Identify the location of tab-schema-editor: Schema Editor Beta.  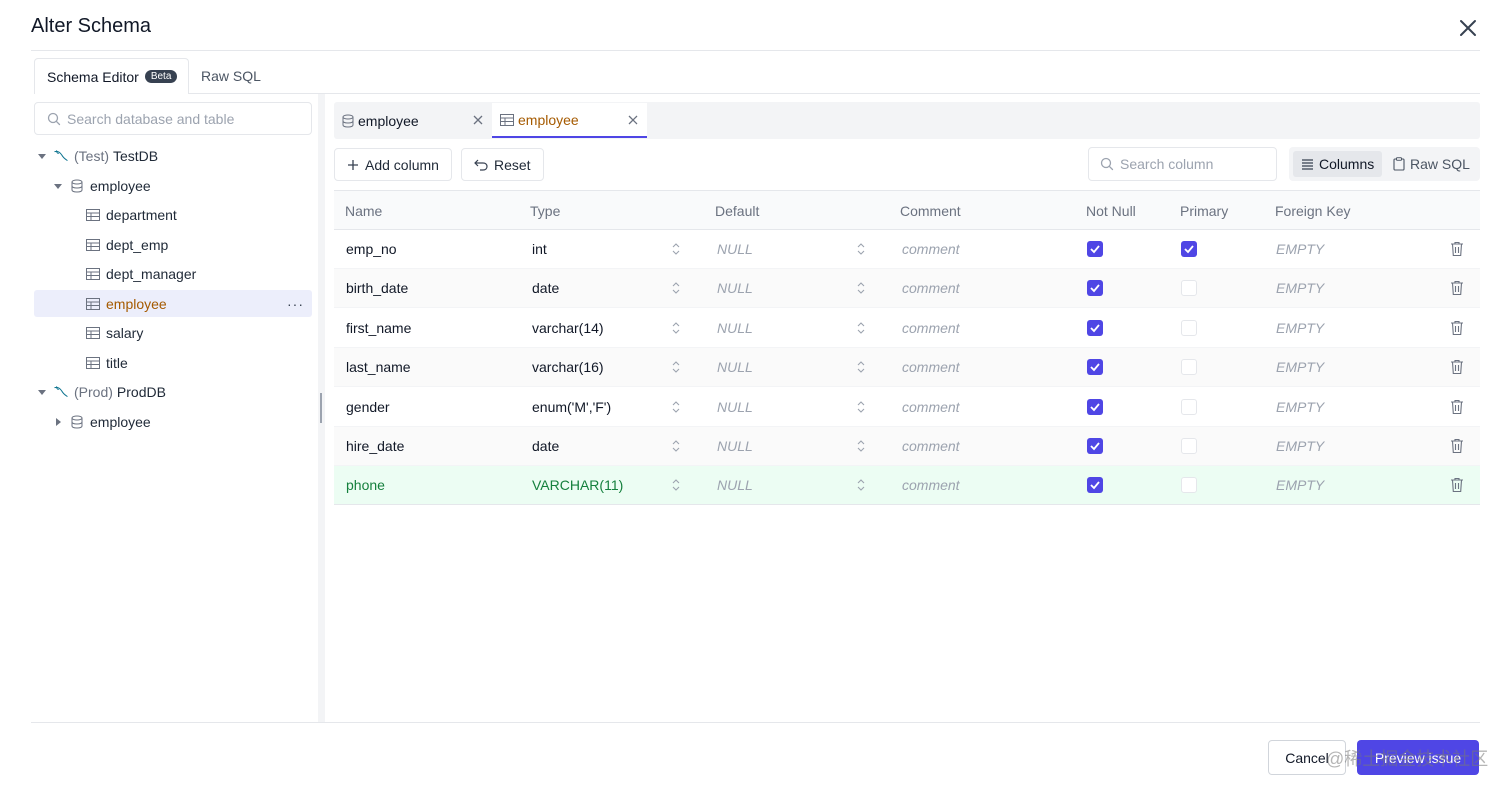
(111, 76).